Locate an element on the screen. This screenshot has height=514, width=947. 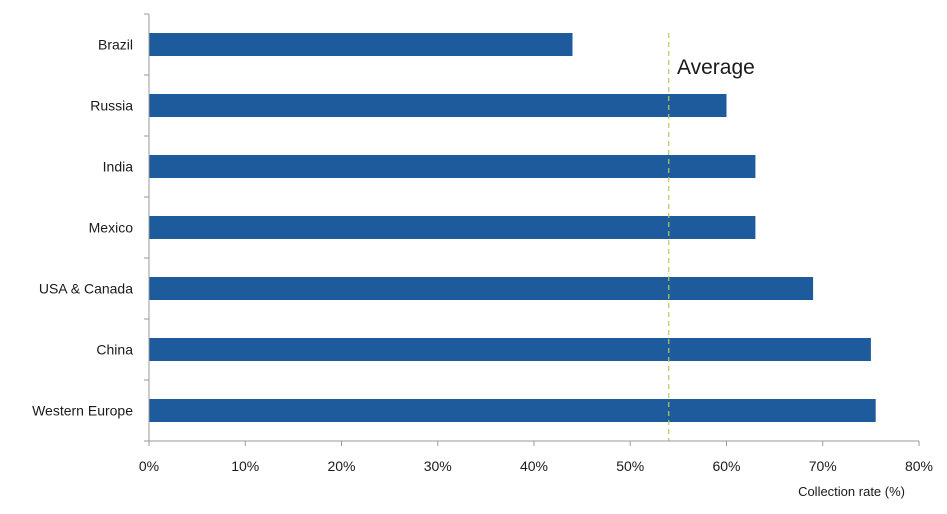
category-label: China is located at coordinates (114, 350).